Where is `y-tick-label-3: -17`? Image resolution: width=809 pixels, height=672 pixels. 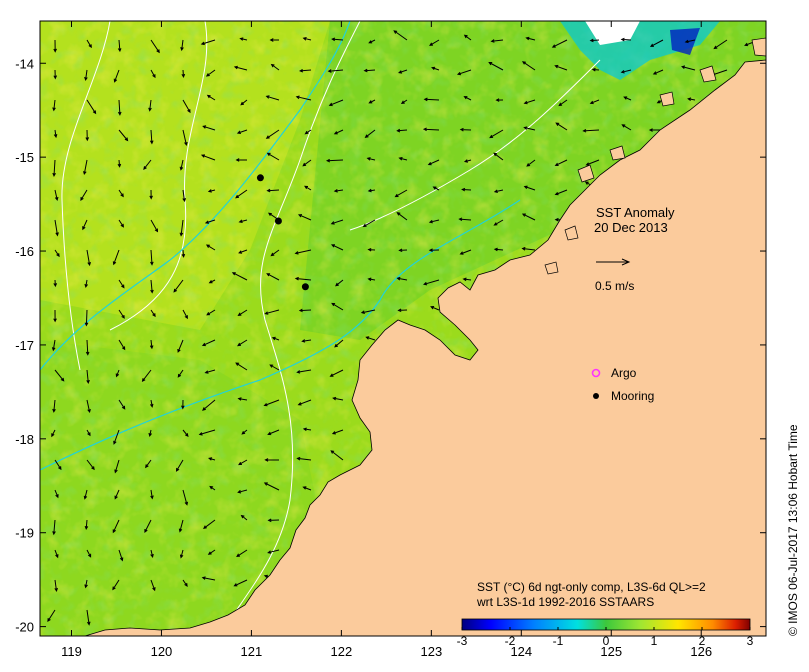
y-tick-label-3: -17 is located at coordinates (24, 345).